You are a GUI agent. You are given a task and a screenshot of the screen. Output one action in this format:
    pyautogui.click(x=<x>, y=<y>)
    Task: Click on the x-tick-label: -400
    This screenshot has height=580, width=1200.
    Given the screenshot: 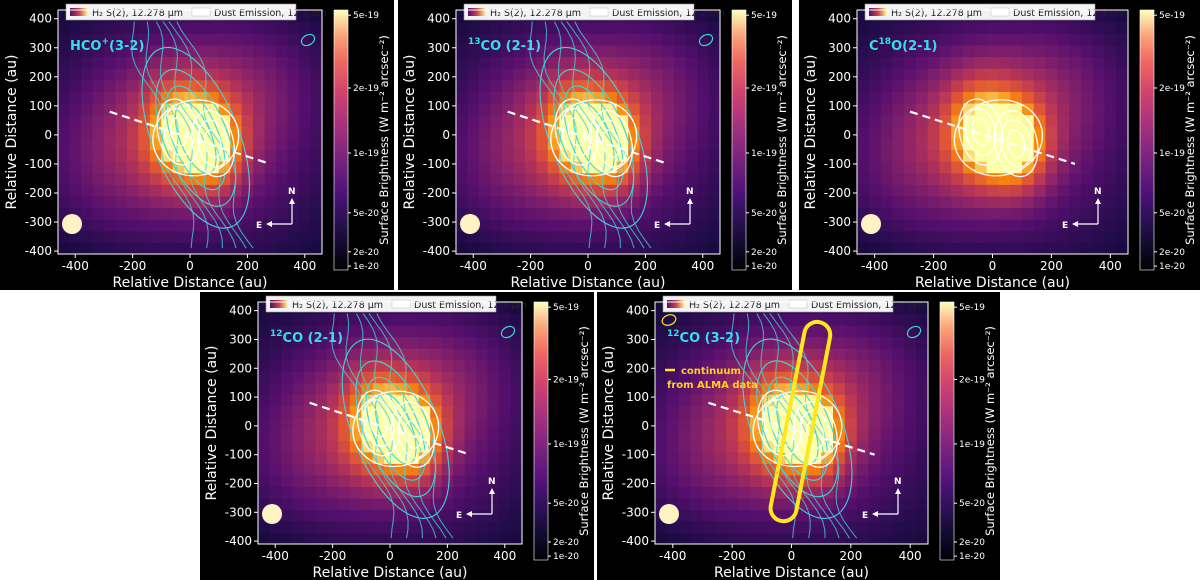 What is the action you would take?
    pyautogui.click(x=874, y=266)
    